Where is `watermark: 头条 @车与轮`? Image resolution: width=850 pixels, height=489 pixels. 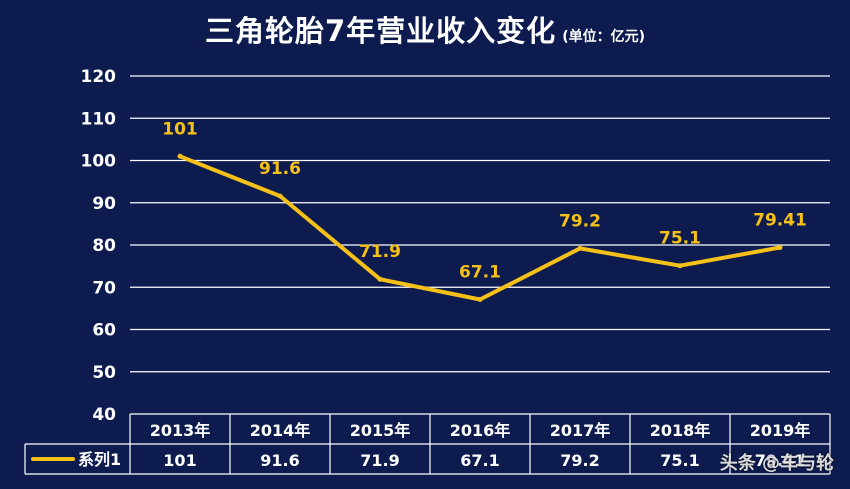 watermark: 头条 @车与轮 is located at coordinates (776, 463).